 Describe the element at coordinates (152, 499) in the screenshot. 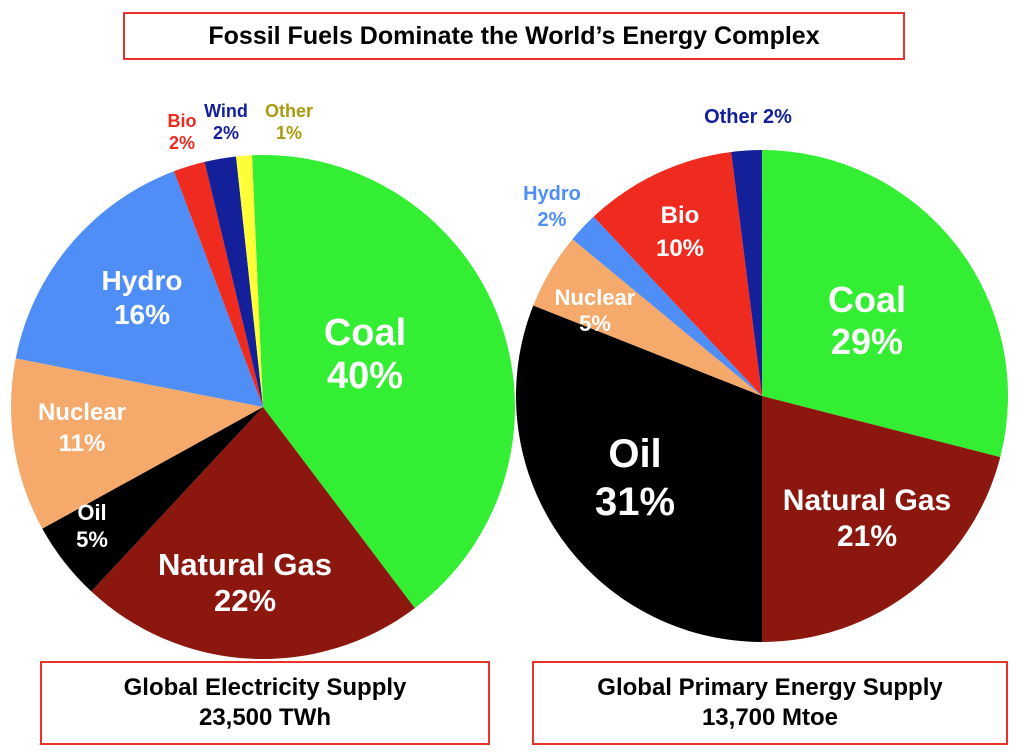

I see `pie-slice-electricity-oil` at that location.